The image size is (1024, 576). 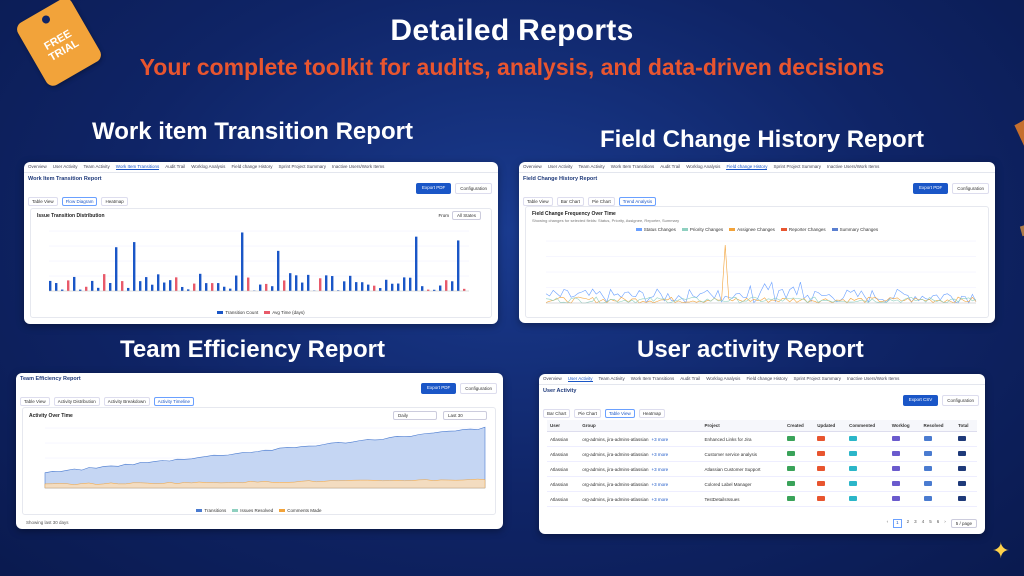 I want to click on page-3: 3, so click(x=915, y=521).